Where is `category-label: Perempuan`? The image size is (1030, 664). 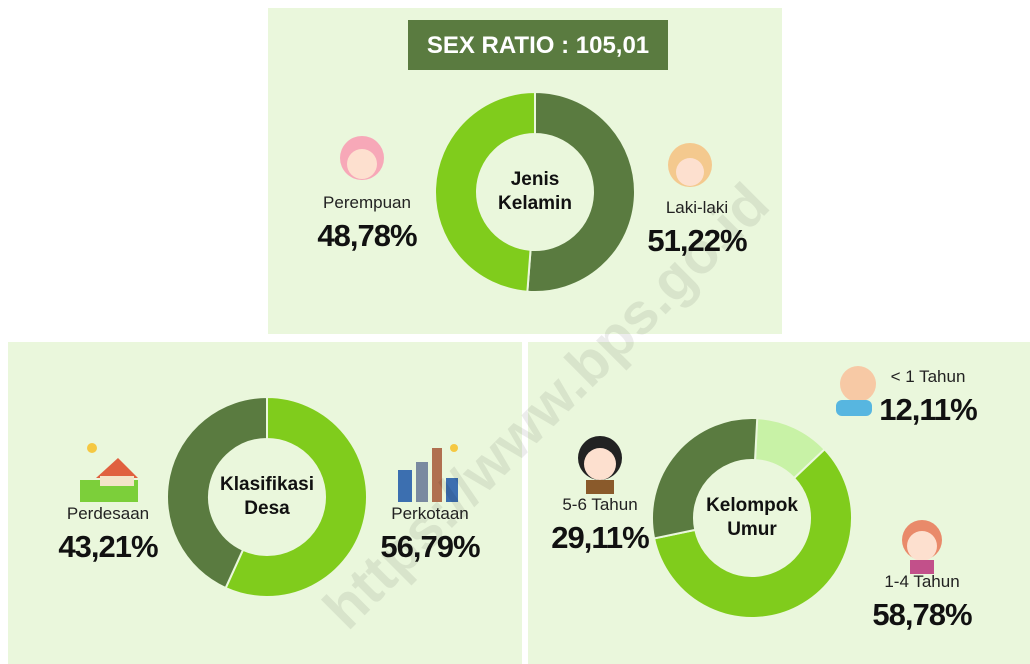 category-label: Perempuan is located at coordinates (367, 202).